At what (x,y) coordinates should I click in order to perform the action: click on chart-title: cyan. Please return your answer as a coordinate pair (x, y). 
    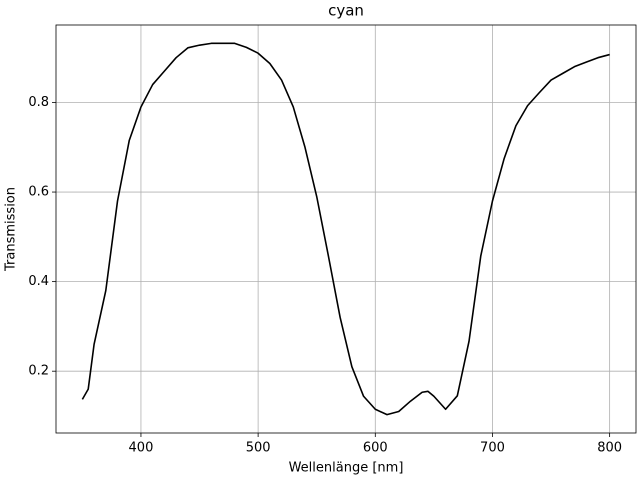
    Looking at the image, I should click on (346, 11).